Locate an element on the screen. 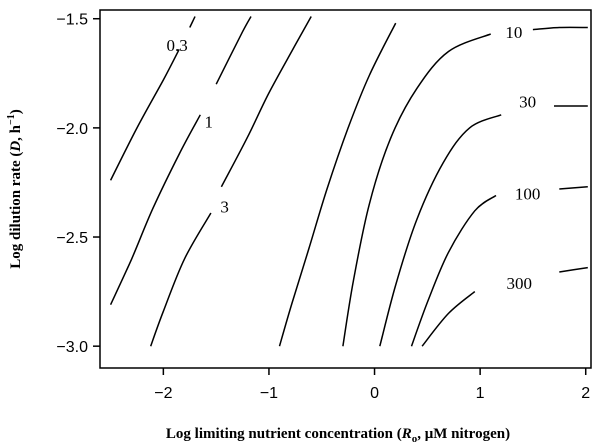 The image size is (592, 444). x-tick-label: −2 is located at coordinates (163, 393).